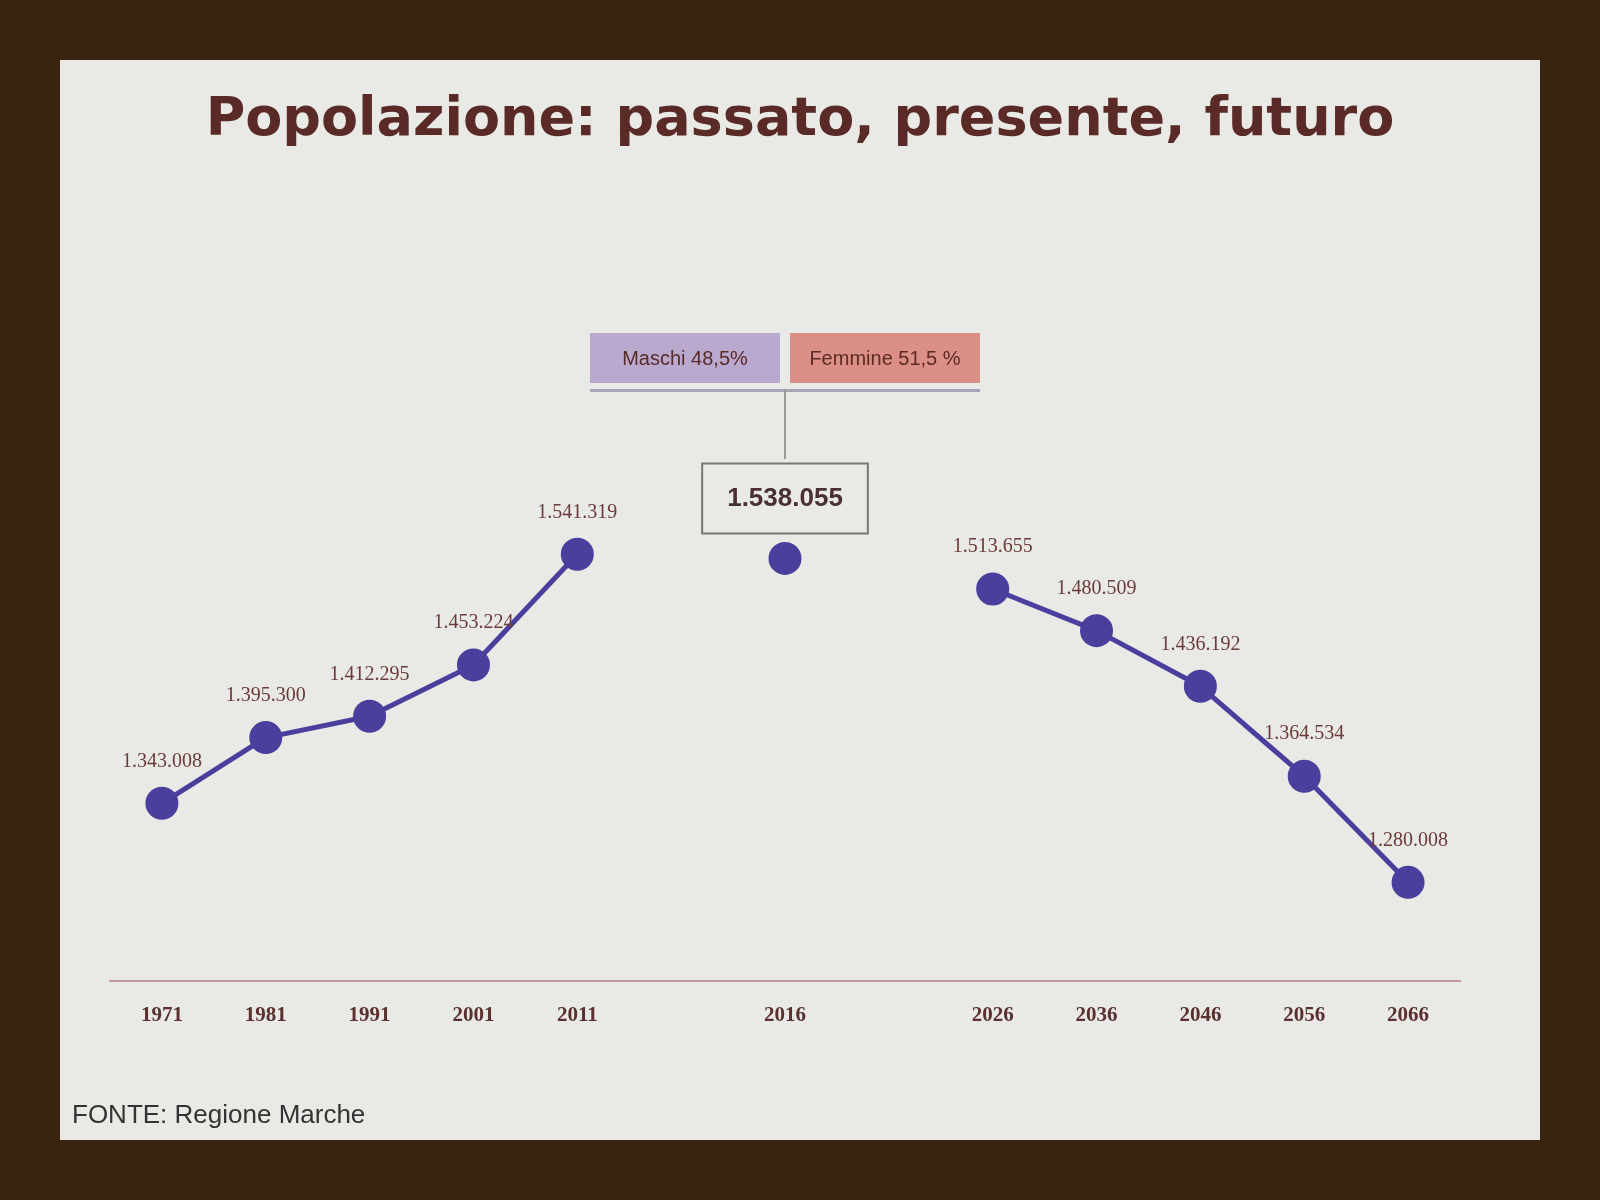 Image resolution: width=1600 pixels, height=1200 pixels. What do you see at coordinates (369, 672) in the screenshot?
I see `data-label: 1.412.295` at bounding box center [369, 672].